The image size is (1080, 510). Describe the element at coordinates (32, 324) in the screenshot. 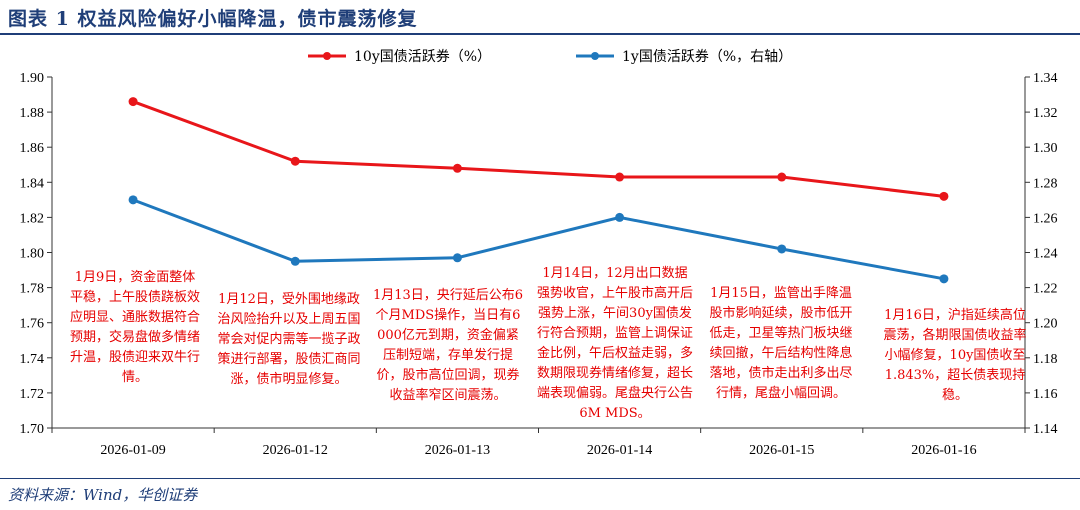

I see `y-tick-label-left: 1.76` at that location.